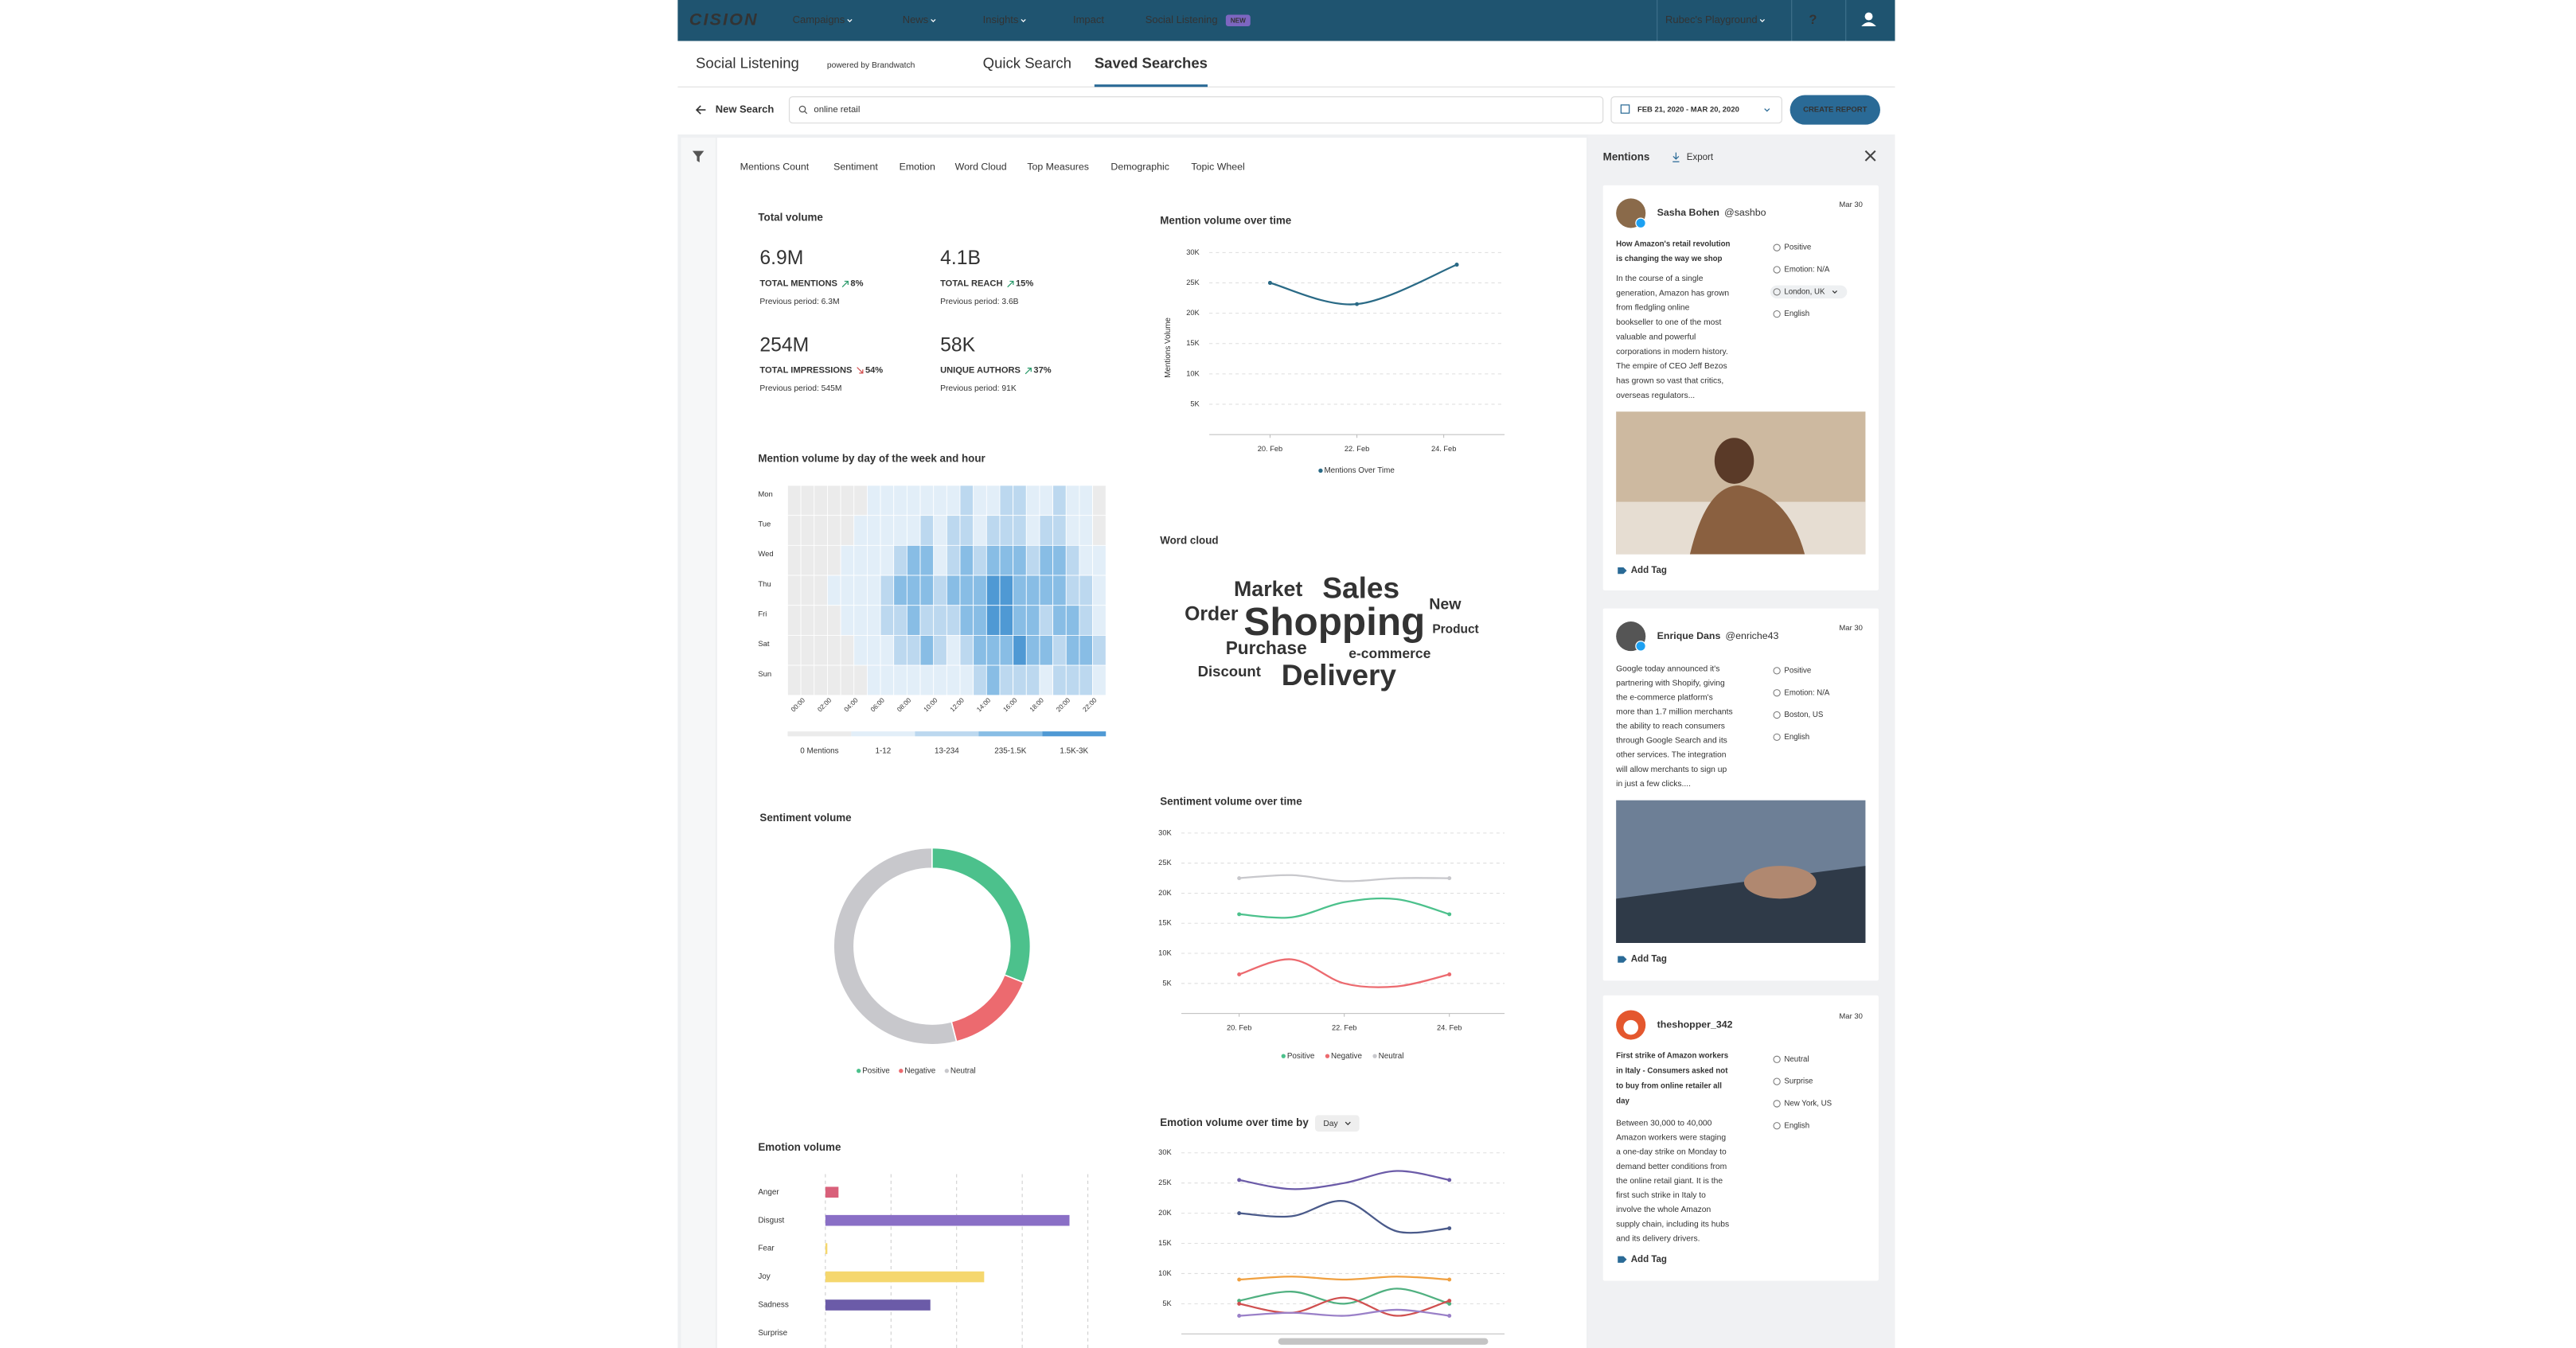 The image size is (2576, 1348). Describe the element at coordinates (1182, 19) in the screenshot. I see `nav-item: Social Listening` at that location.